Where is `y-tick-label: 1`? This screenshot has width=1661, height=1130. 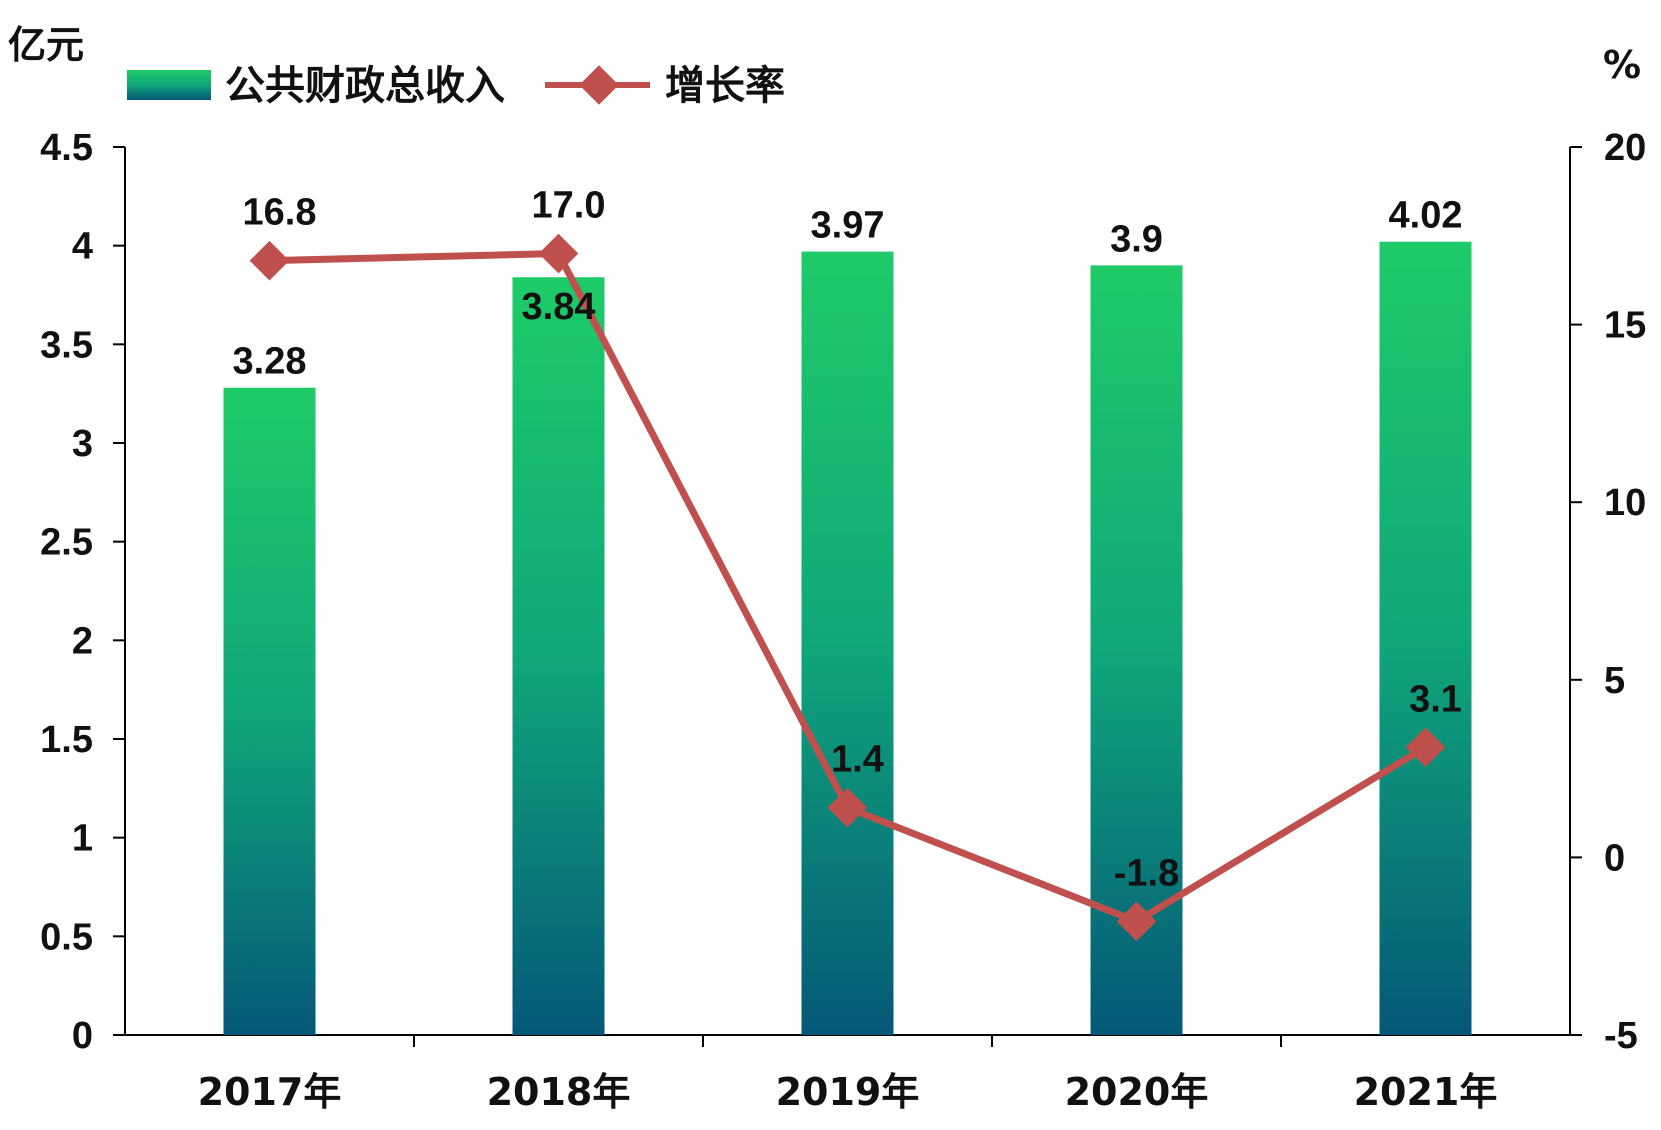 y-tick-label: 1 is located at coordinates (82, 839).